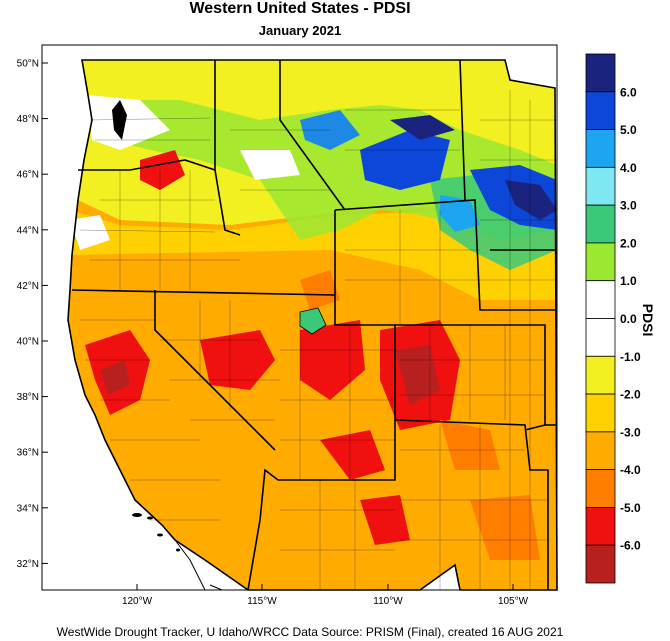 Image resolution: width=670 pixels, height=641 pixels. I want to click on colorbar-label: -5.0, so click(630, 508).